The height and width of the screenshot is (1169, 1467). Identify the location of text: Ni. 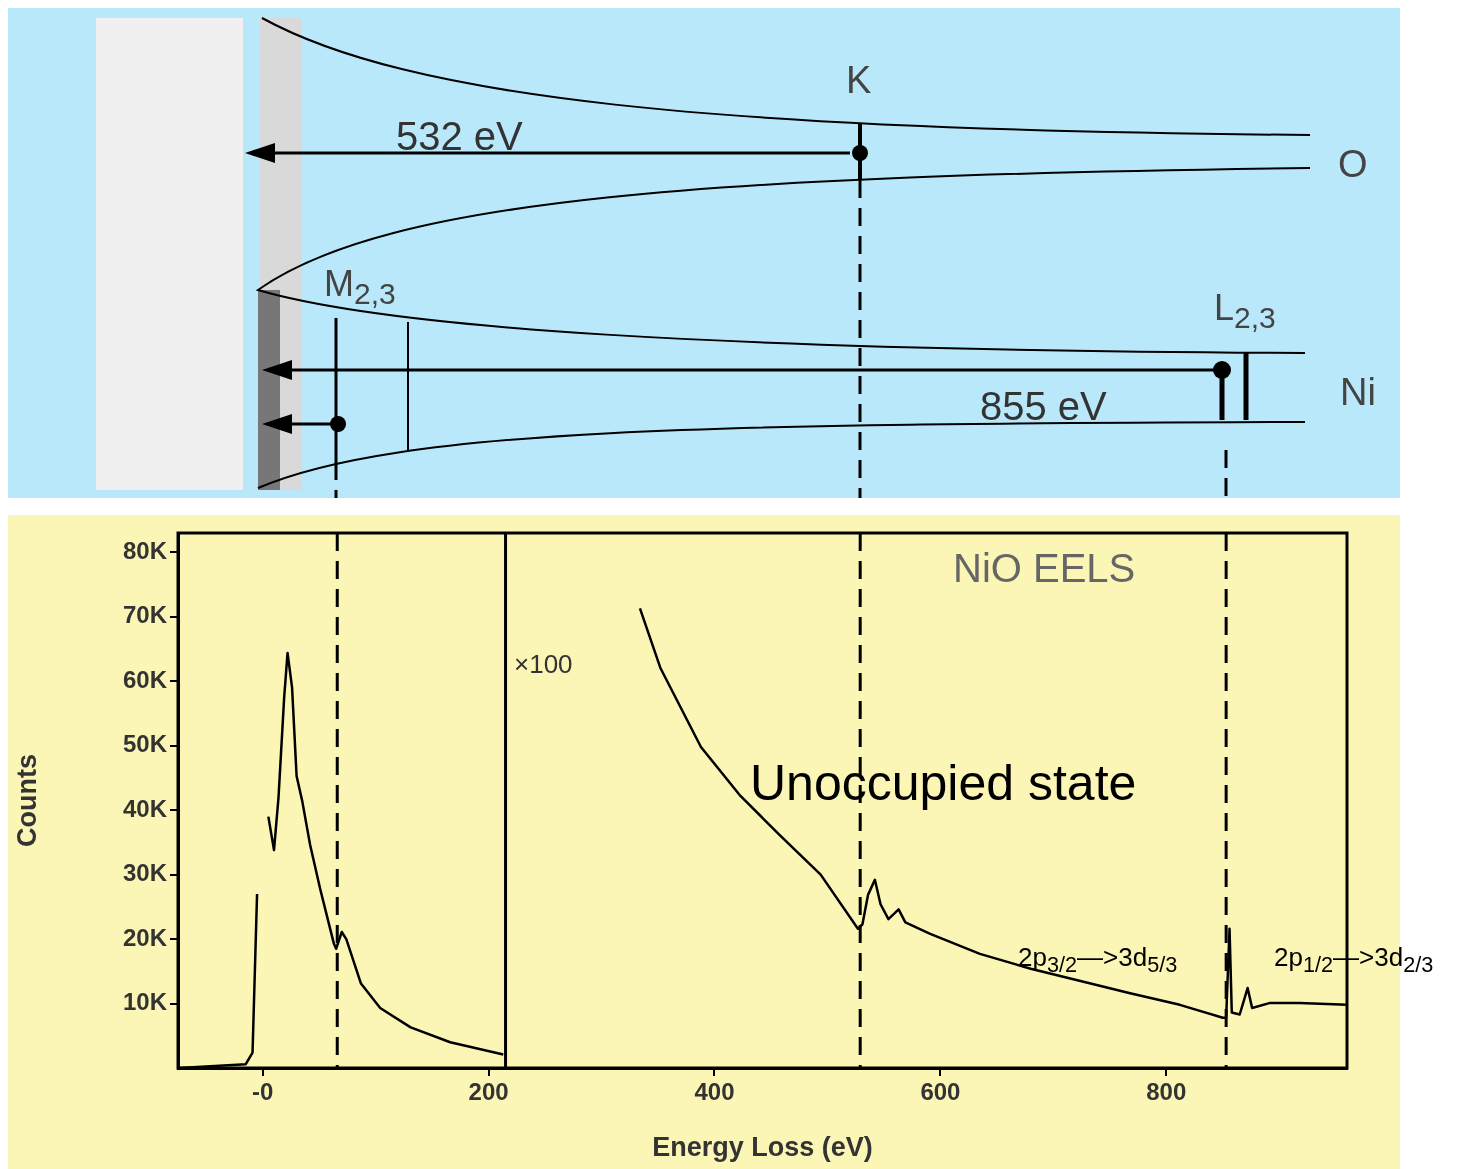
(1358, 392).